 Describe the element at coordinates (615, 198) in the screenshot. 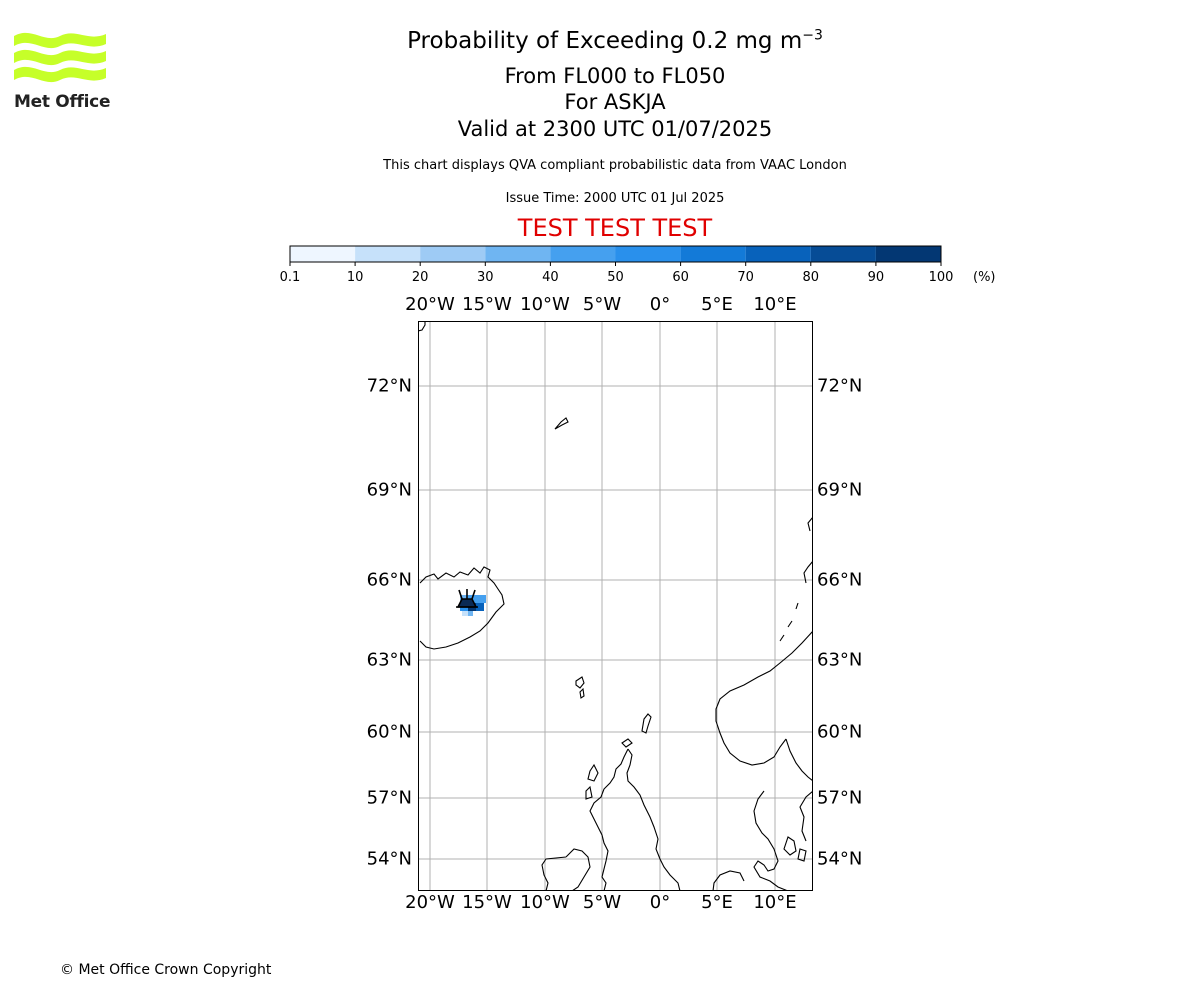

I see `issue-time: Issue Time: 2000 UTC 01 Jul 2025` at that location.